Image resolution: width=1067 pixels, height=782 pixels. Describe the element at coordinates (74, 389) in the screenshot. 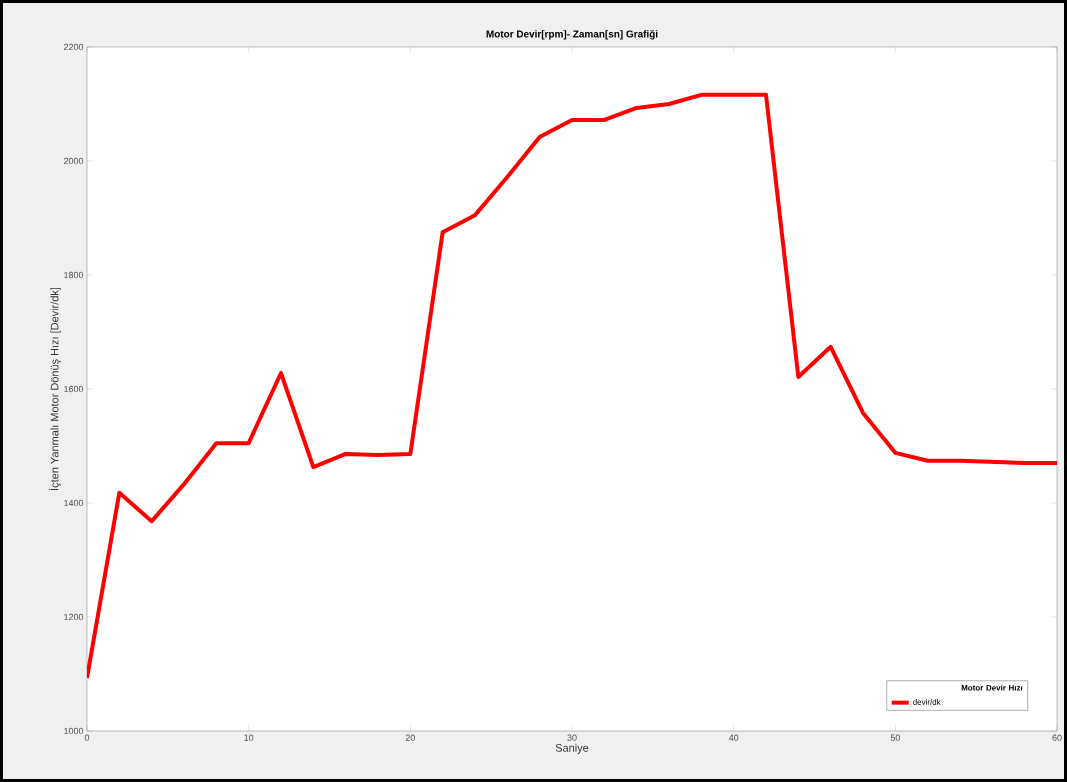

I see `y-tick-label: 1600` at that location.